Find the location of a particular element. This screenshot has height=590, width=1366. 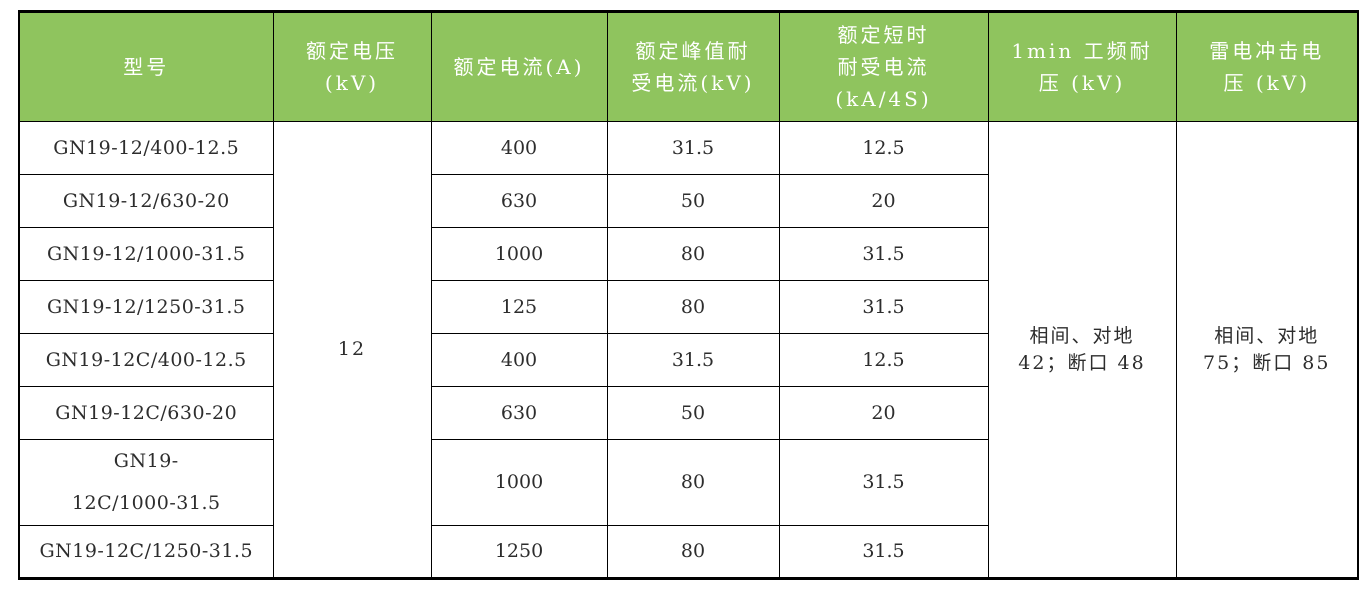

col-header-rated-current: 额定电流(A) is located at coordinates (519, 66).